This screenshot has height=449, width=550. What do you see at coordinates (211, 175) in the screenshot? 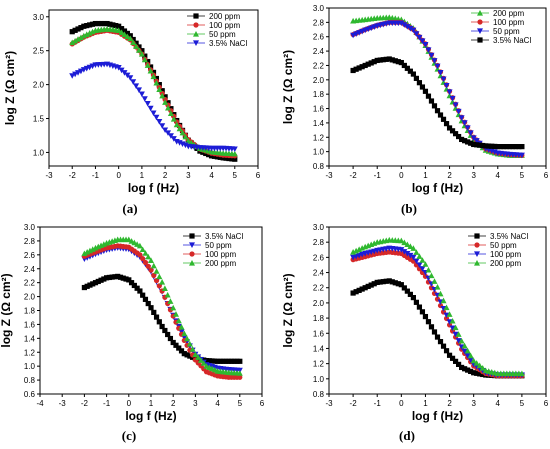
I see `x-tick-label: 4` at bounding box center [211, 175].